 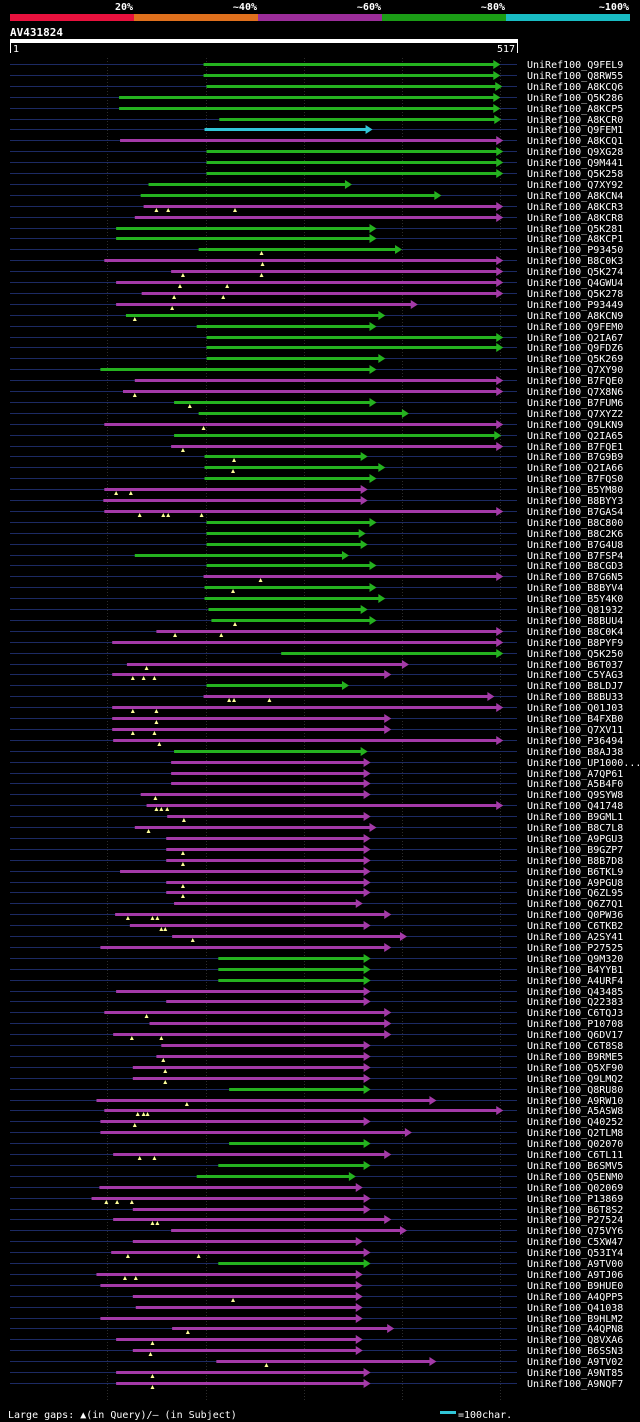 I want to click on hit-label: UniRef100_A2SY41, so click(x=575, y=937).